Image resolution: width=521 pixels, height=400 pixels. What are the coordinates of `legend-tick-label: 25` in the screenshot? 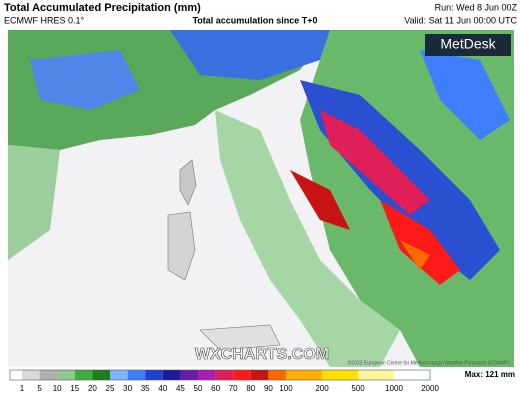 It's located at (110, 388).